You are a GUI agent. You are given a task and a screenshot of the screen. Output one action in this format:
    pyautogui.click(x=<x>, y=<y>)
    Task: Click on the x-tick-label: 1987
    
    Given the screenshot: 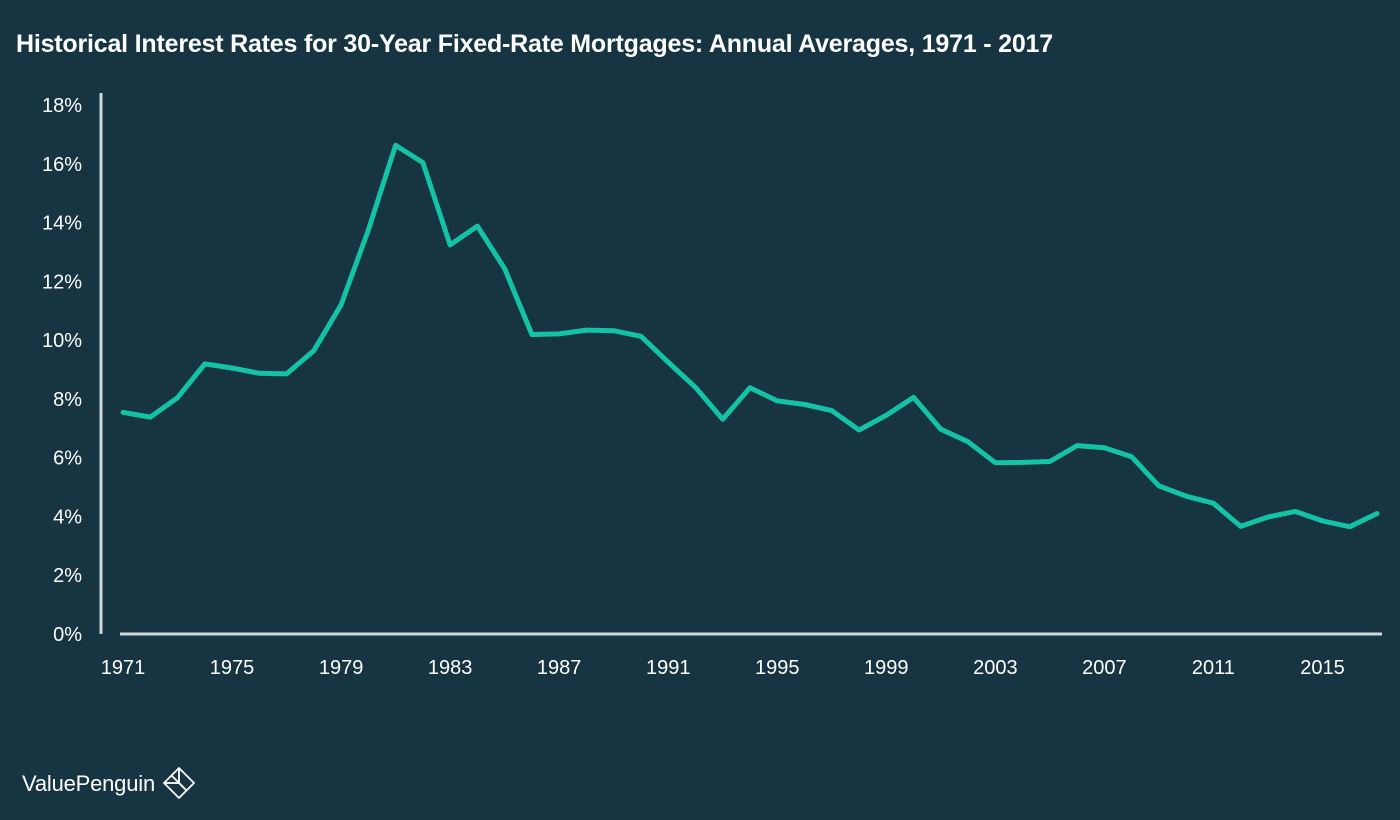 What is the action you would take?
    pyautogui.click(x=559, y=668)
    